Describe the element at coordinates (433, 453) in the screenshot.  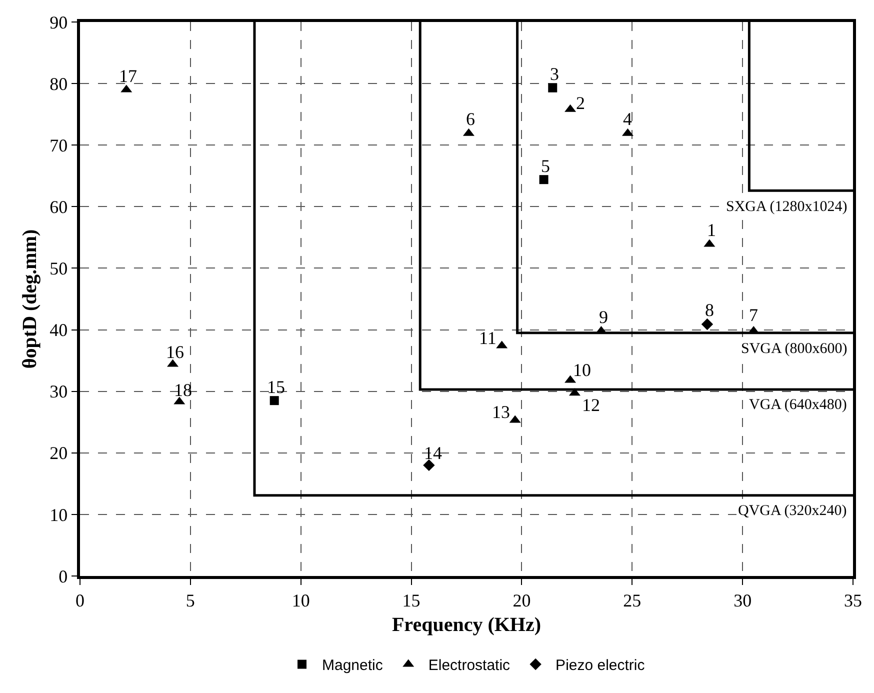
I see `annotation: 14` at that location.